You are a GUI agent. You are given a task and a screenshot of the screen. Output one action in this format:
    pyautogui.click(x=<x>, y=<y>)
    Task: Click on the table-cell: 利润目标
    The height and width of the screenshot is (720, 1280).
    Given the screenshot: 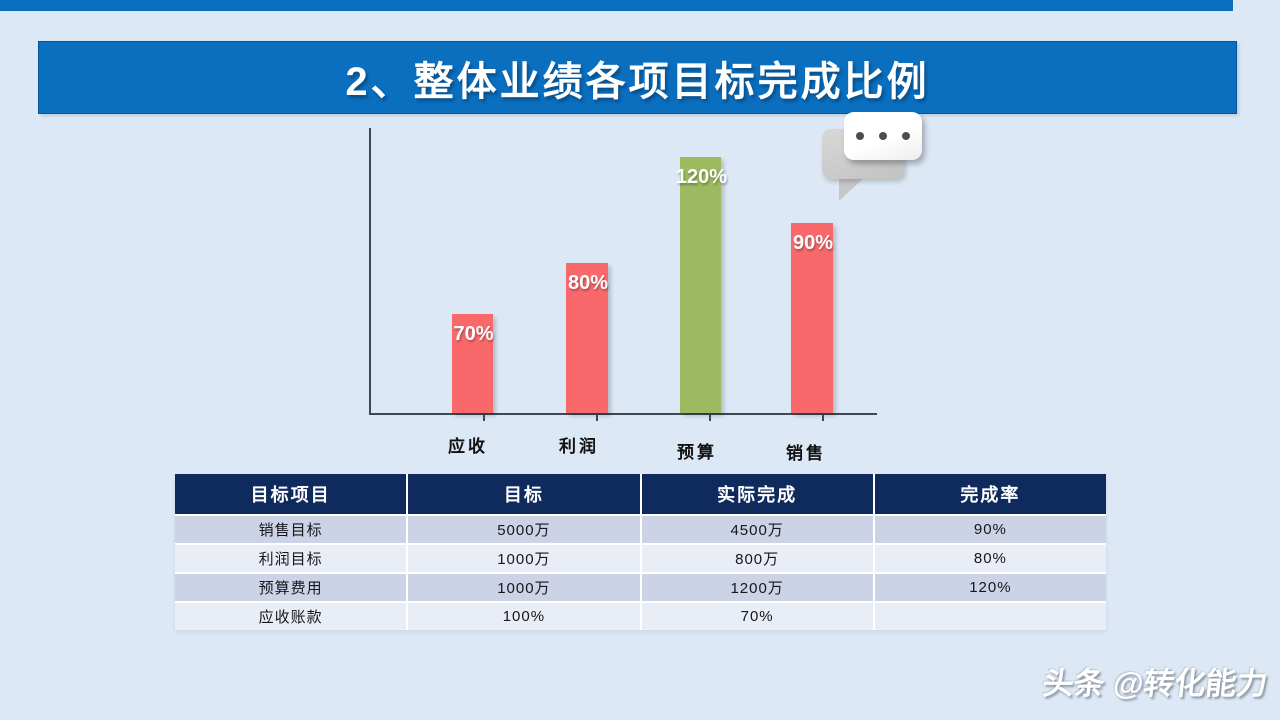 What is the action you would take?
    pyautogui.click(x=291, y=558)
    